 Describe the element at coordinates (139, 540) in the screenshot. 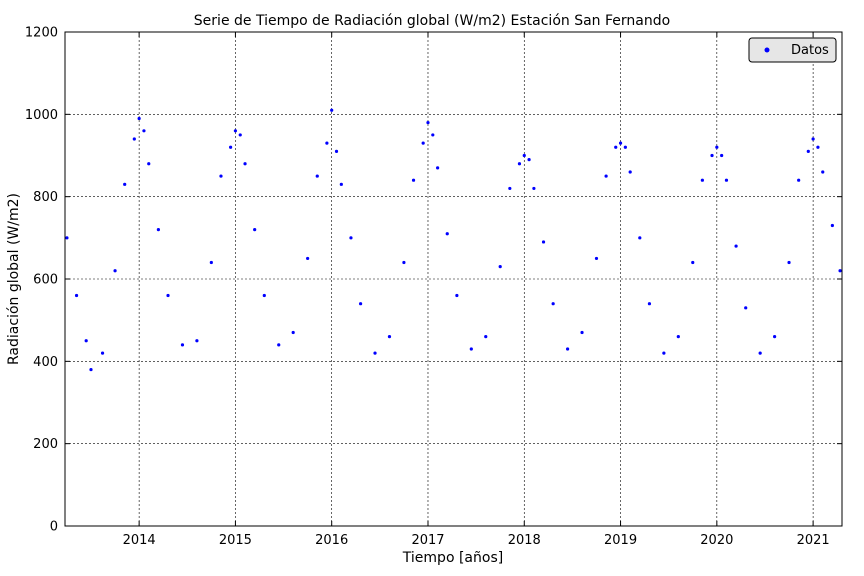

I see `x-tick-label: 2014` at that location.